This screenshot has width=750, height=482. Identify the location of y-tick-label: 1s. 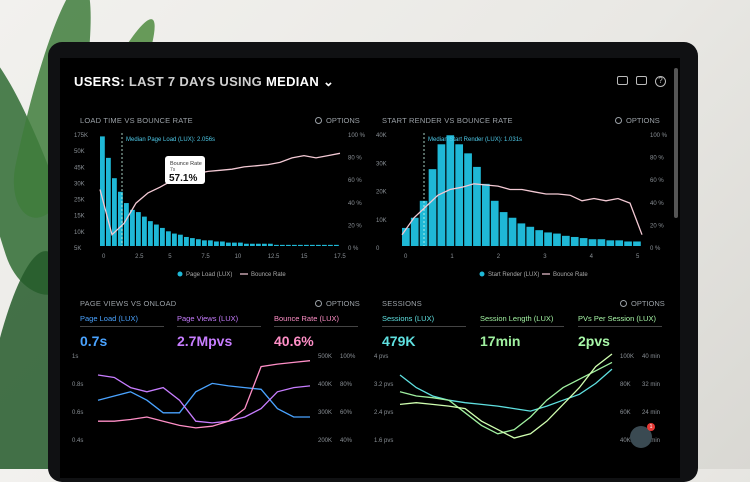
(75, 357).